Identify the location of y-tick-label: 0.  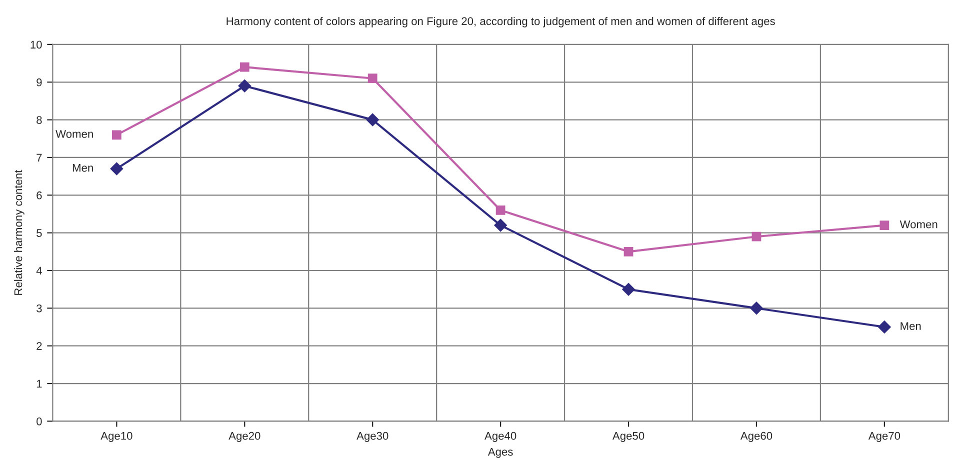
(39, 421).